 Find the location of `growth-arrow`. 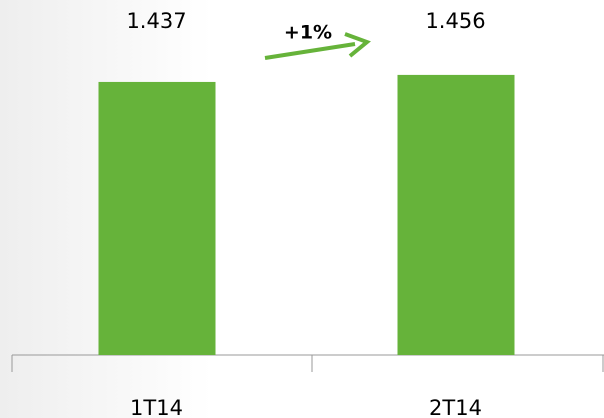

growth-arrow is located at coordinates (310, 51).